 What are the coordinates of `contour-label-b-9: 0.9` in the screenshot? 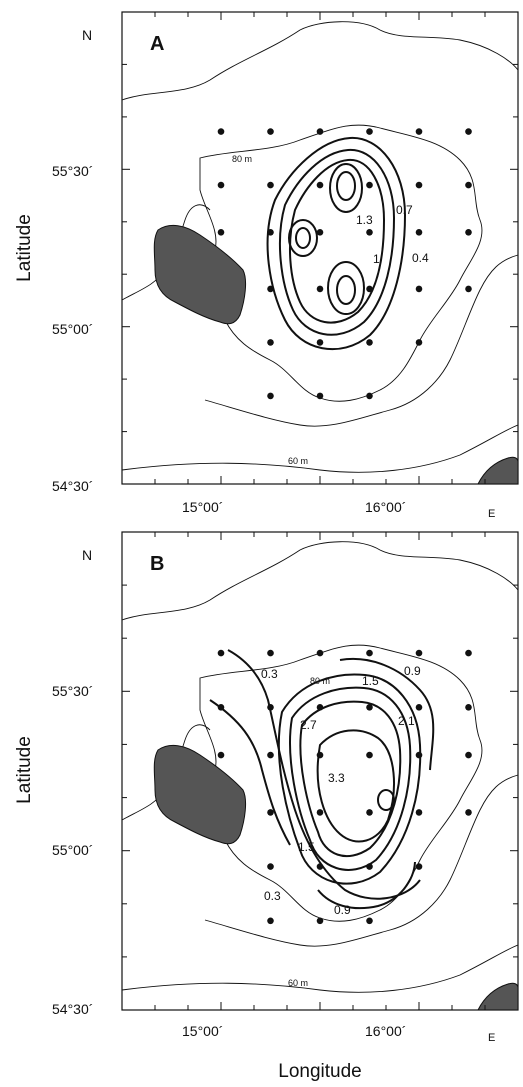 It's located at (342, 910).